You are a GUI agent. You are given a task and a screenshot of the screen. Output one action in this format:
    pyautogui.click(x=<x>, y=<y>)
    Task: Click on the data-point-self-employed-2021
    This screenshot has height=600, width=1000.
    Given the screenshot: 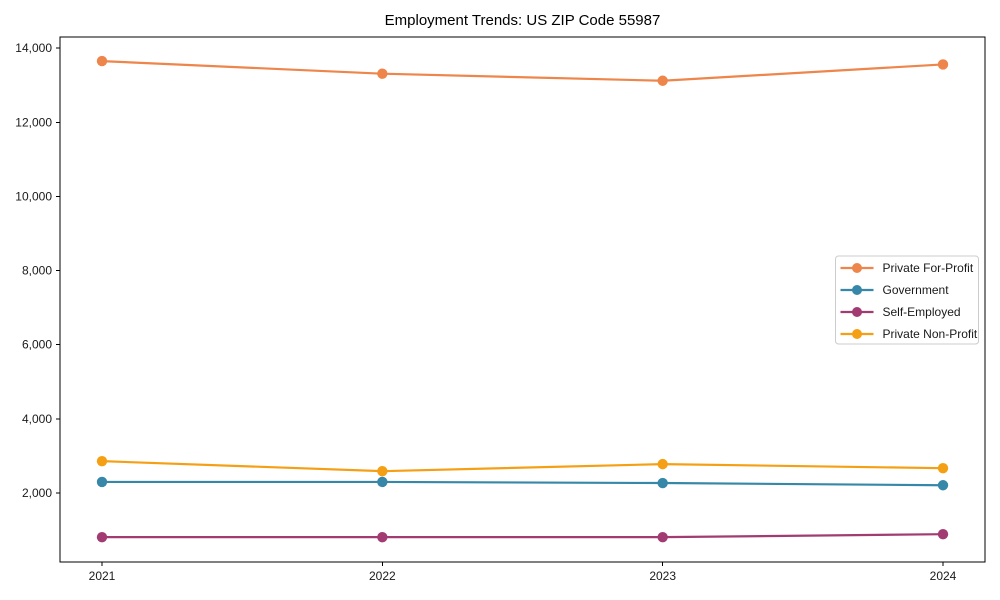 What is the action you would take?
    pyautogui.click(x=102, y=537)
    